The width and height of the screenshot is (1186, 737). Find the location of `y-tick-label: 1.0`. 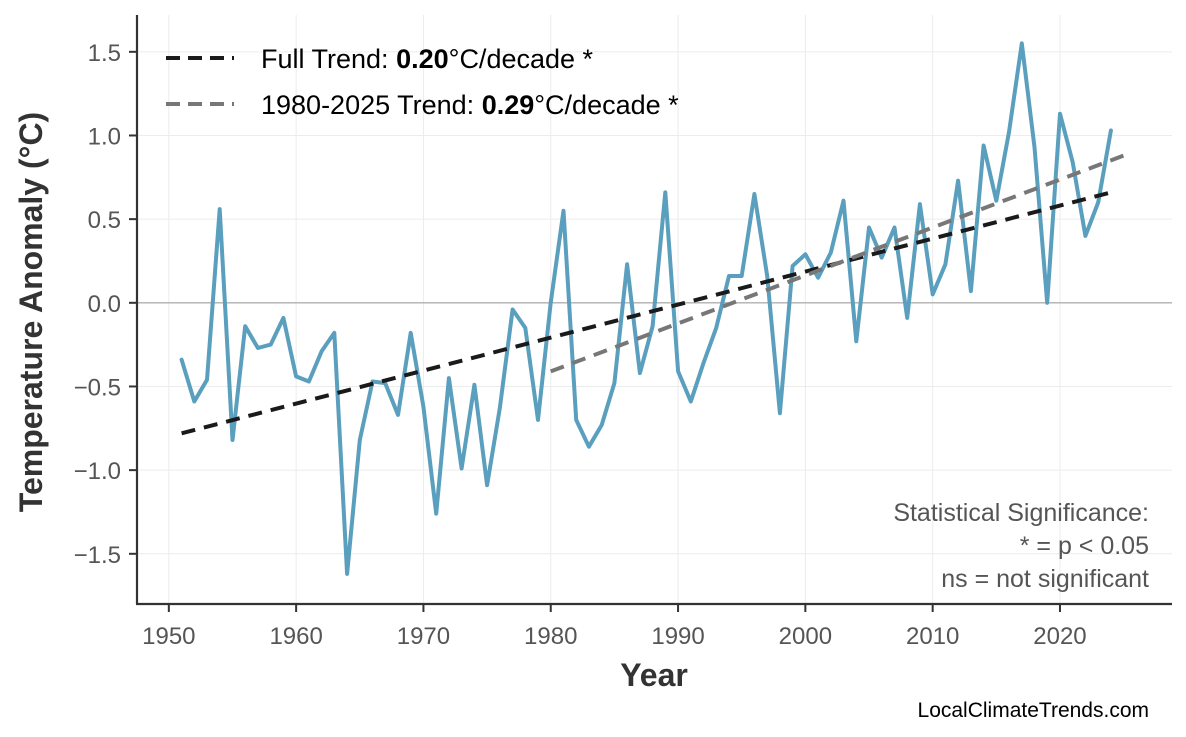

y-tick-label: 1.0 is located at coordinates (104, 136).